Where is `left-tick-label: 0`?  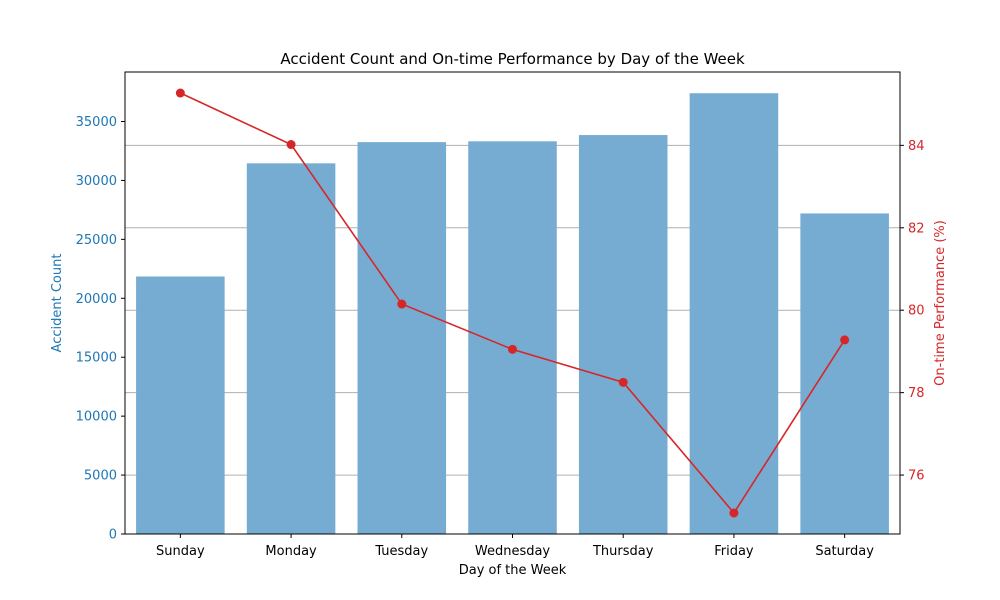
left-tick-label: 0 is located at coordinates (113, 535).